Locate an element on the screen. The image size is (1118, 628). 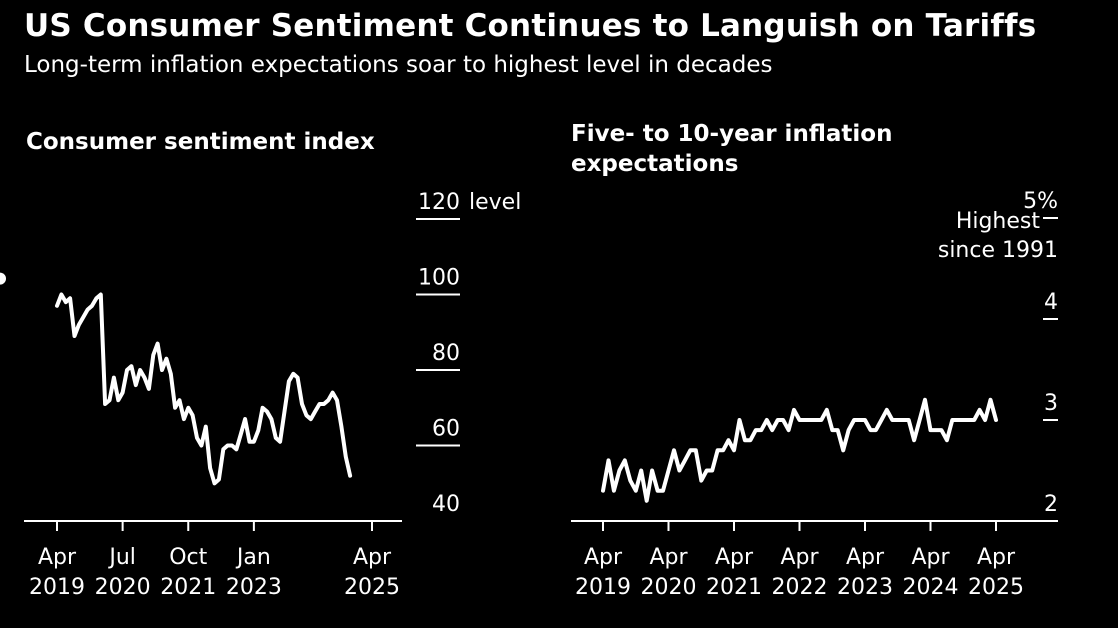
left-y-tick-label: 40 is located at coordinates (446, 504).